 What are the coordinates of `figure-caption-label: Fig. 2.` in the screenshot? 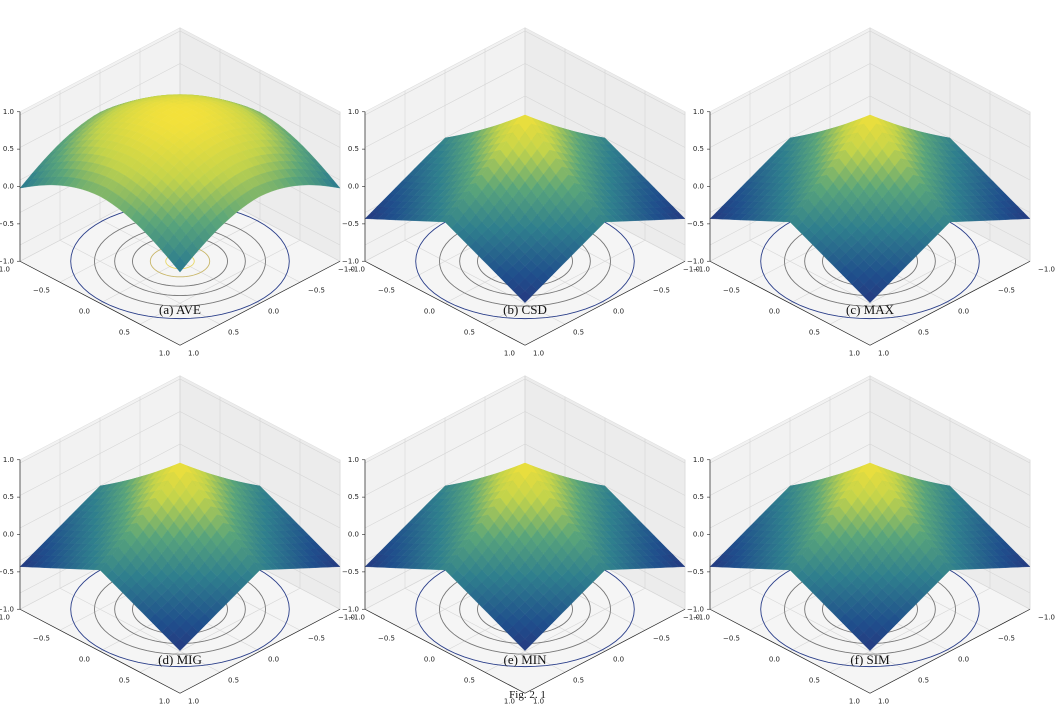 It's located at (523, 695).